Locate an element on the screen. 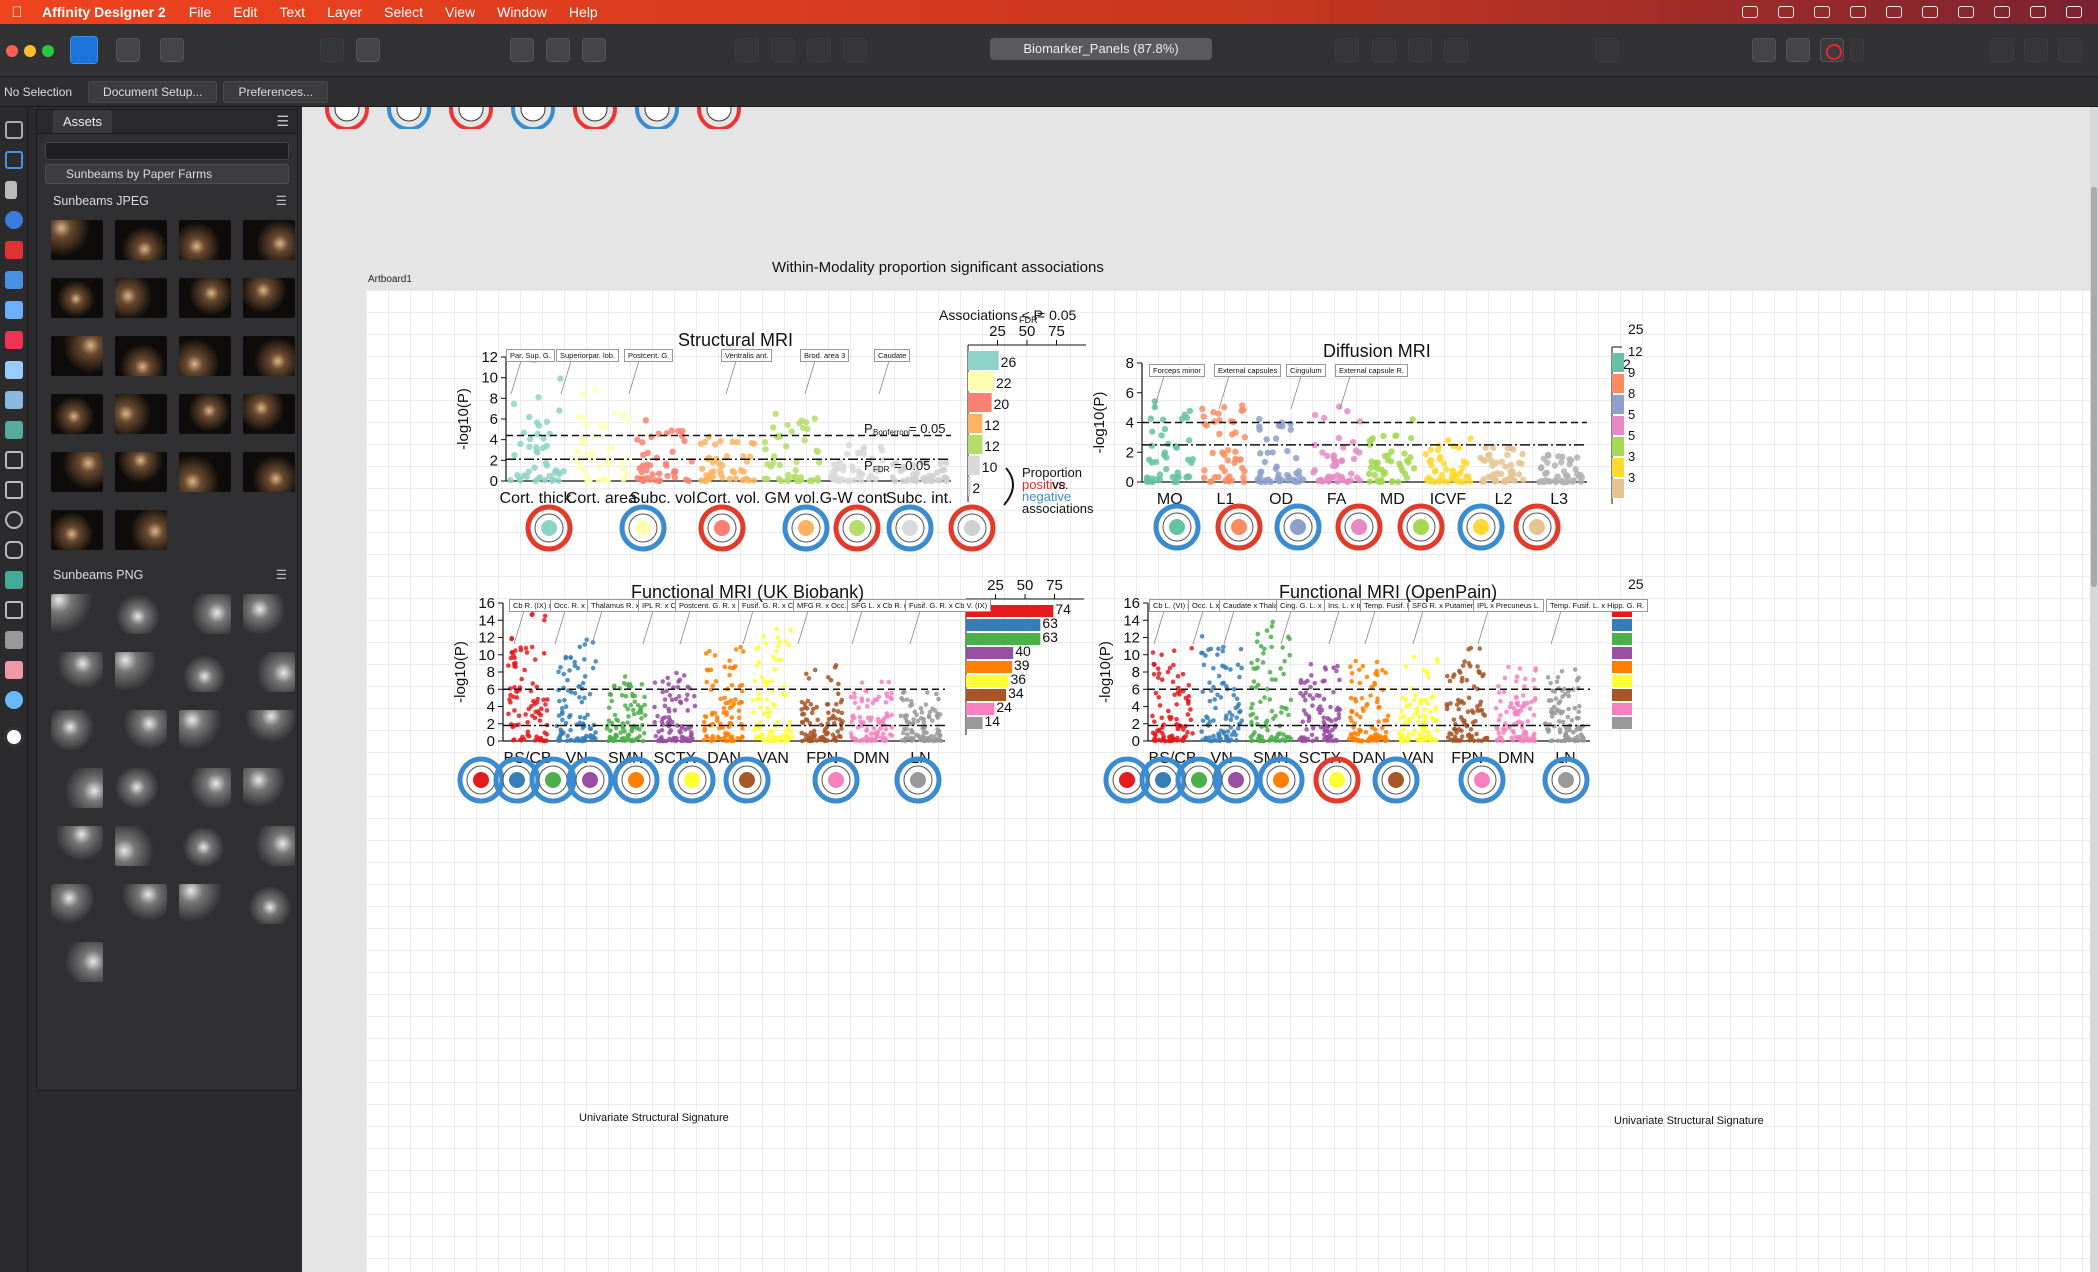 This screenshot has width=2098, height=1272. flip-vertical-icon is located at coordinates (1384, 50).